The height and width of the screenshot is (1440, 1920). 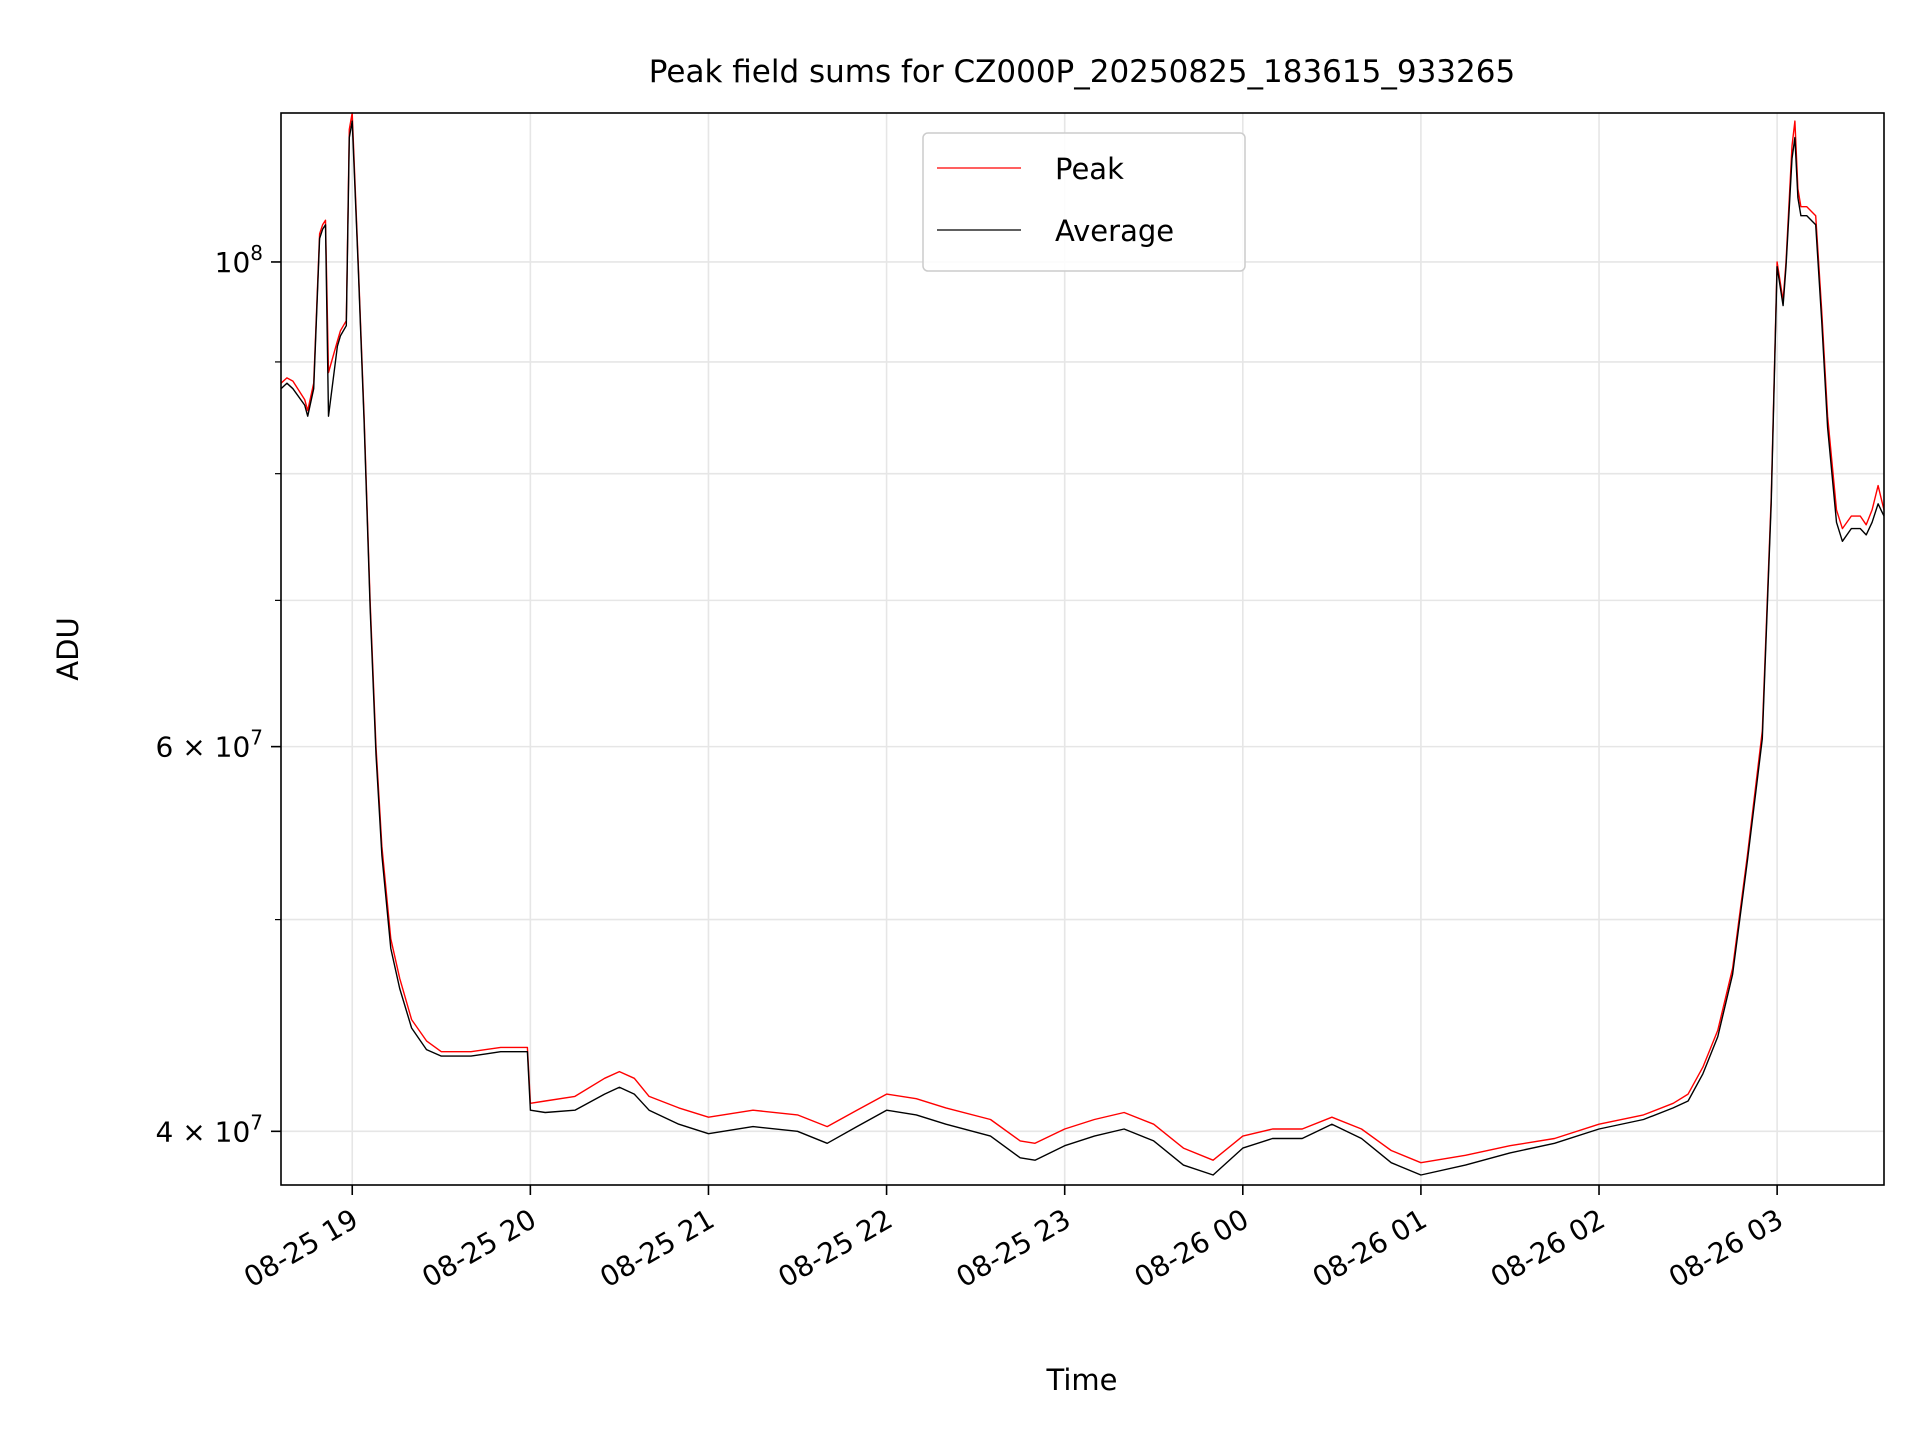 What do you see at coordinates (209, 1129) in the screenshot?
I see `y-tick-label: 4 × 107` at bounding box center [209, 1129].